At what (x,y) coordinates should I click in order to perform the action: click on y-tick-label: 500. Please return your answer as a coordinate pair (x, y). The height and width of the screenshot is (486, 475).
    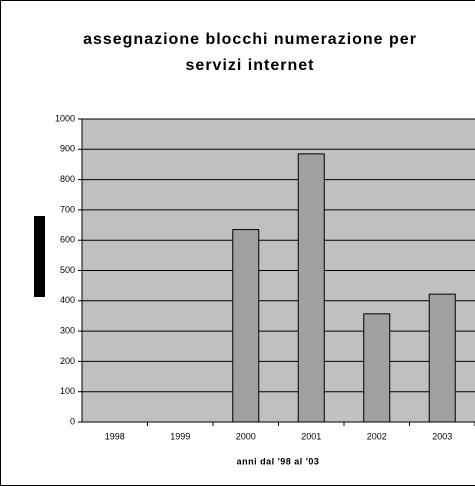
    Looking at the image, I should click on (67, 270).